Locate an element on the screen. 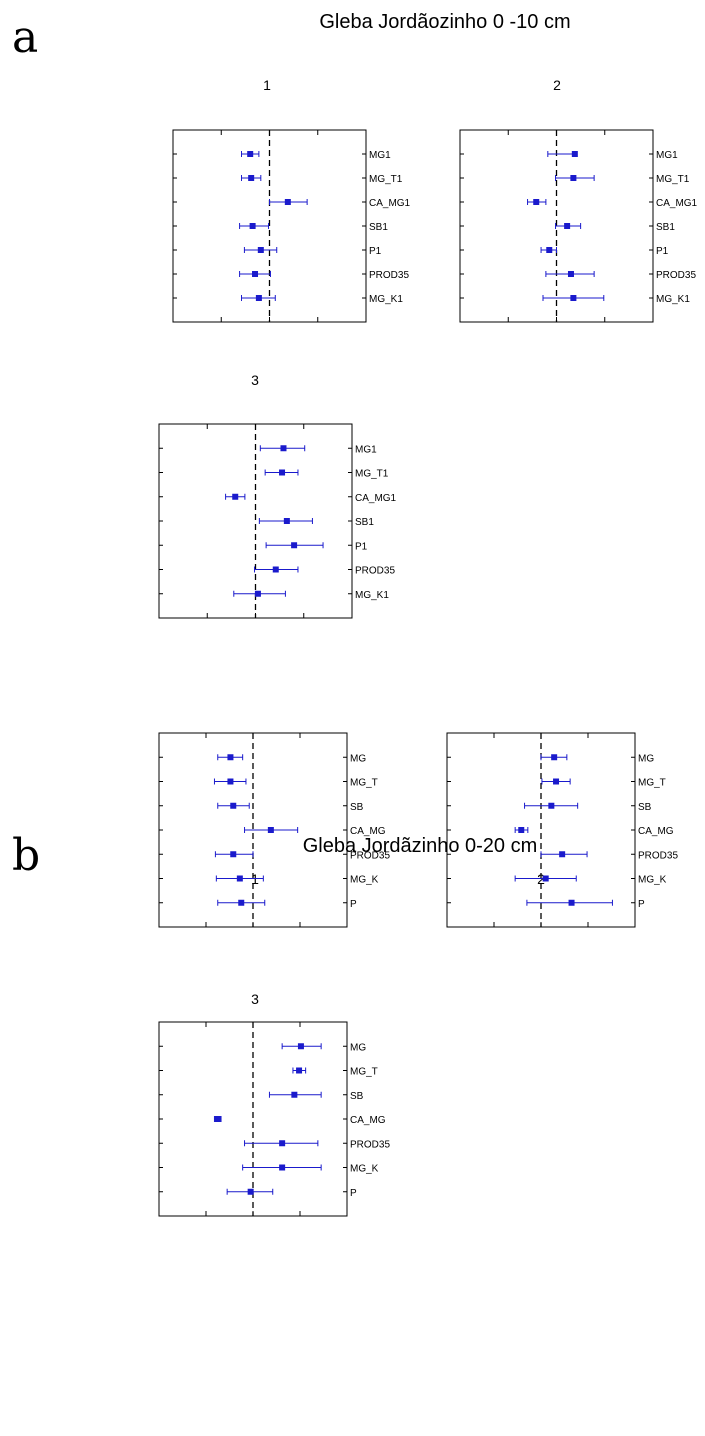 Image resolution: width=705 pixels, height=1436 pixels. forest-plot-a-3: 3 MG1 MG_T1 CA_MG1 SB1 P1 PROD35 MG_K1 is located at coordinates (277, 495).